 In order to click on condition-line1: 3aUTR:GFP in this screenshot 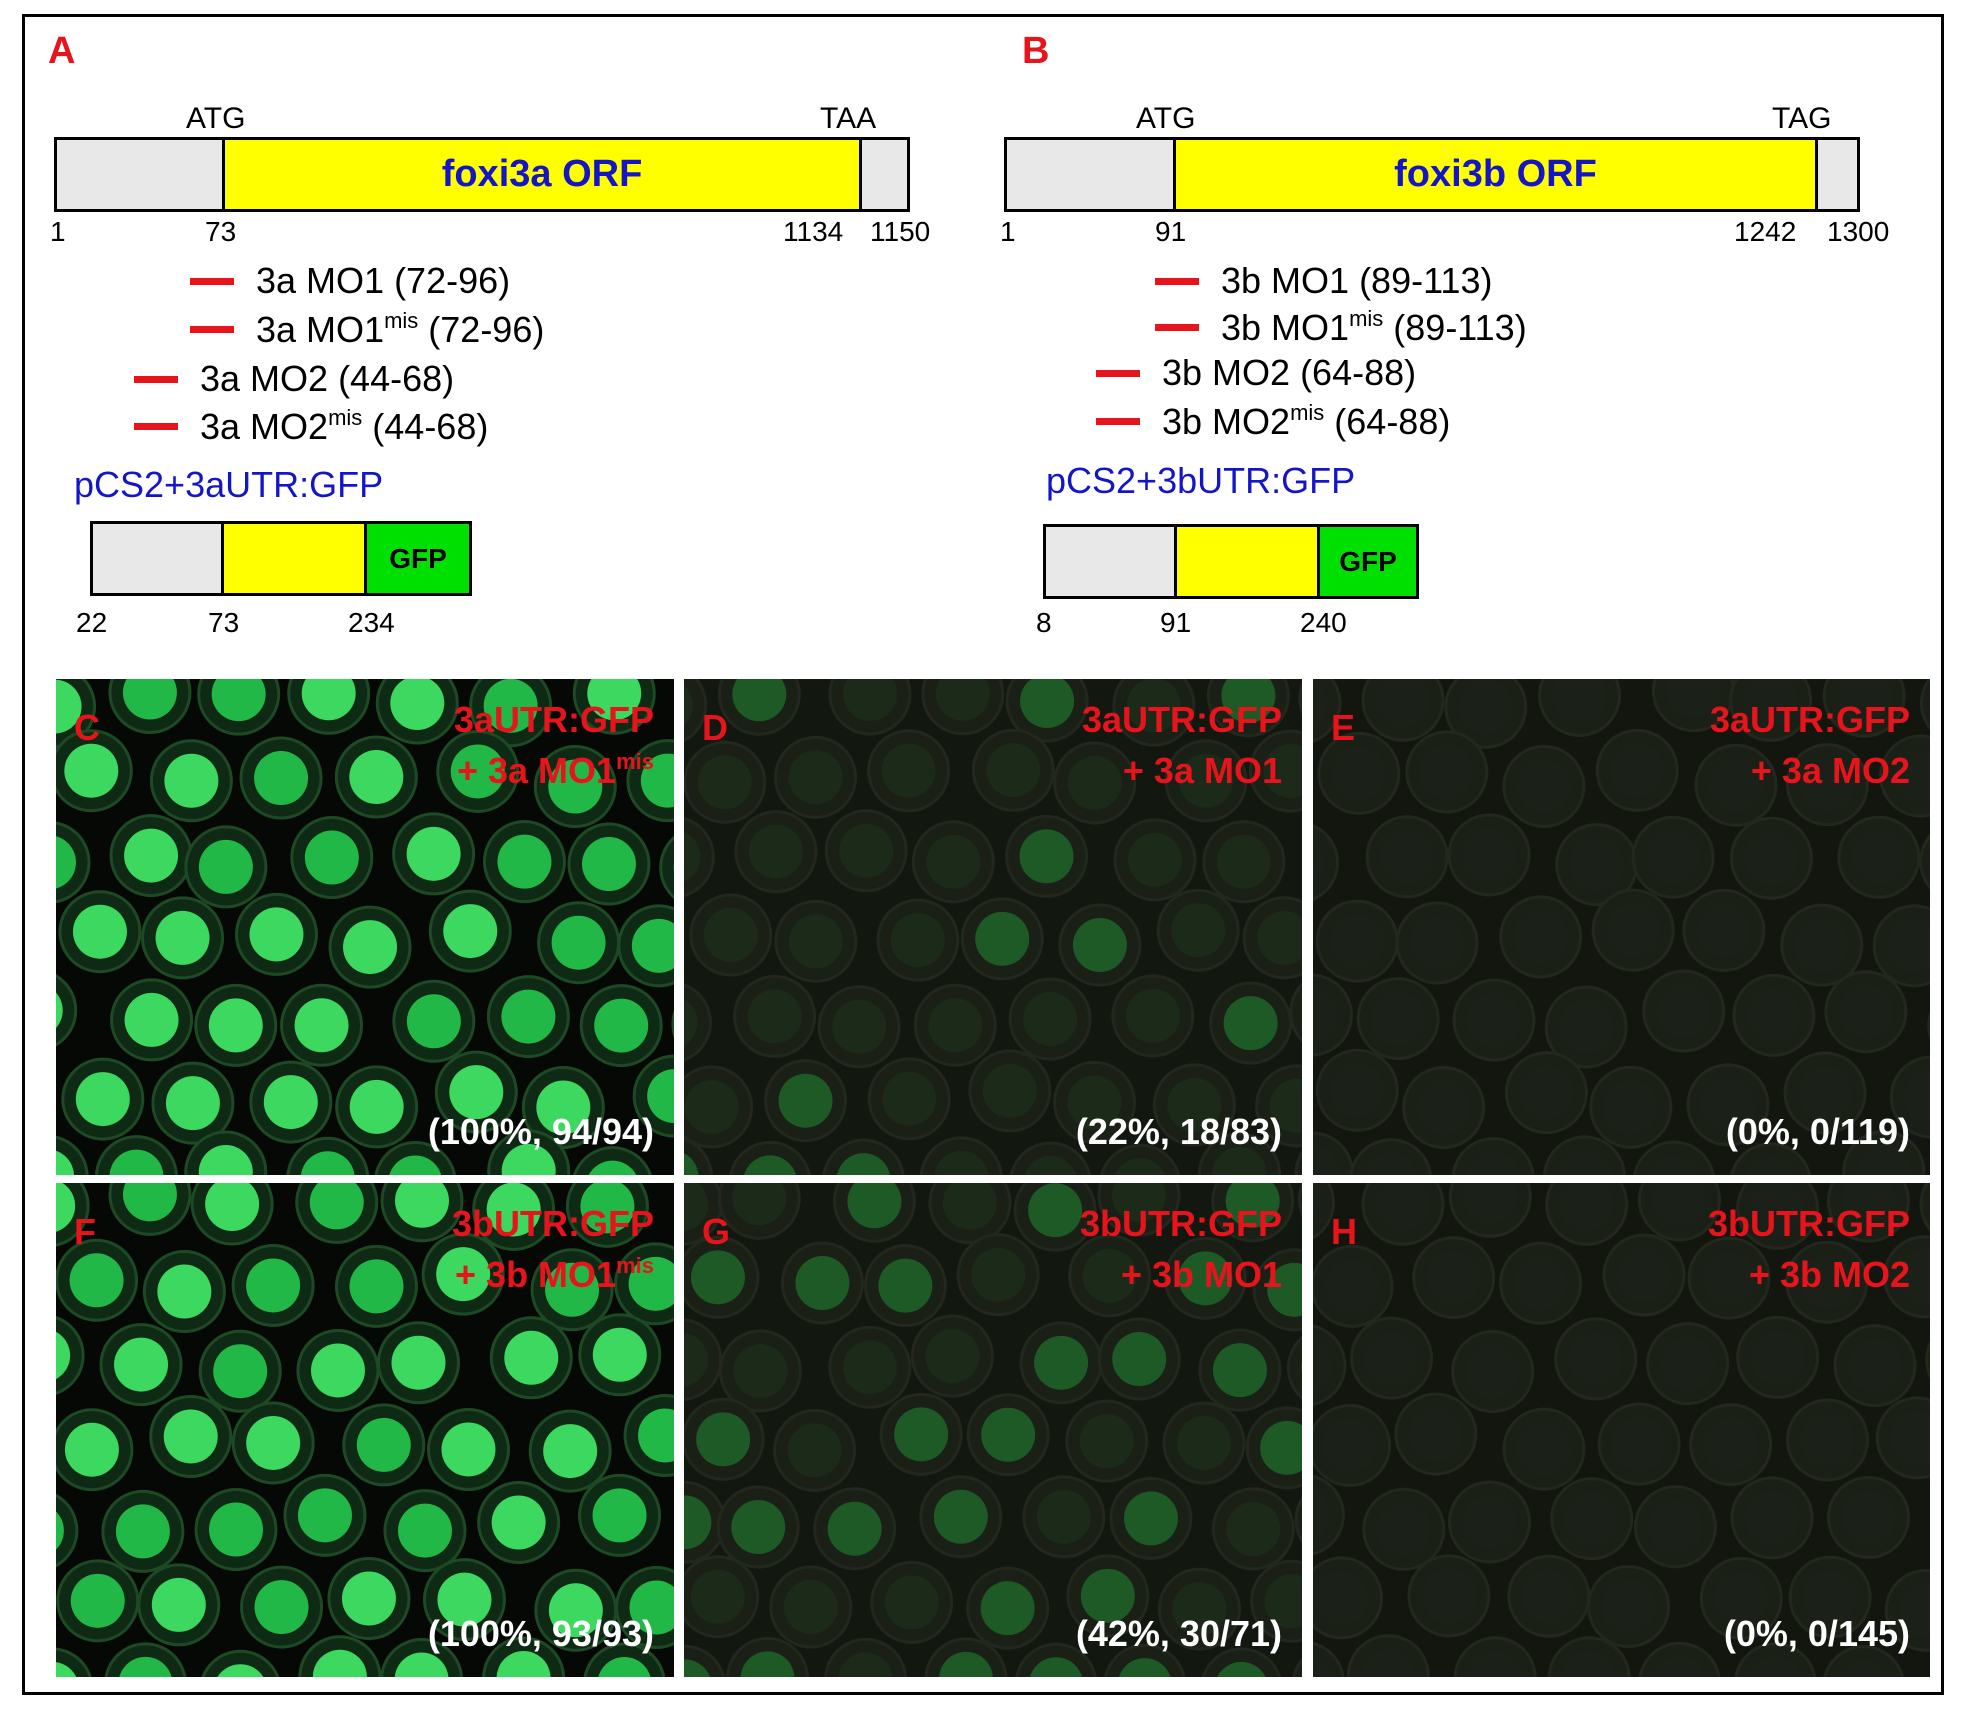, I will do `click(553, 719)`.